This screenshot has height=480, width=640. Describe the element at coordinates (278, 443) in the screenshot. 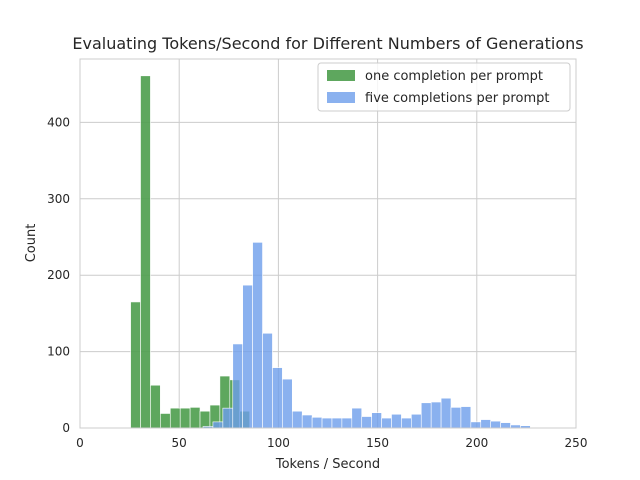

I see `x-tick-label: 100` at that location.